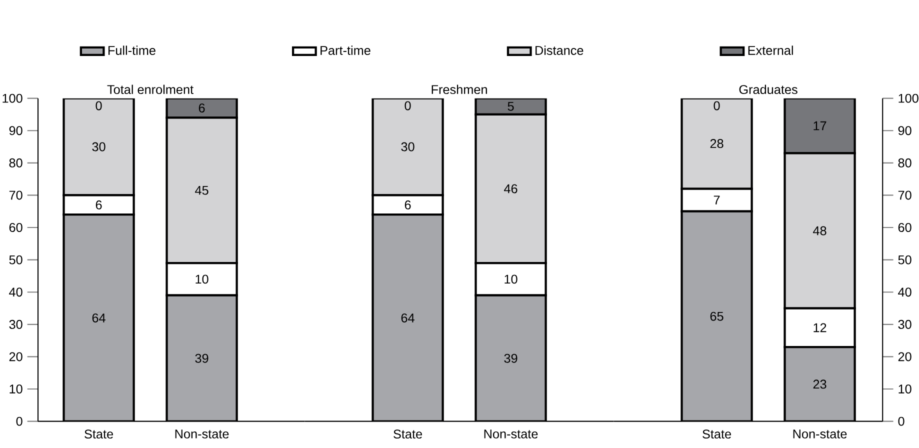  What do you see at coordinates (15, 131) in the screenshot?
I see `y-tick-label: 90` at bounding box center [15, 131].